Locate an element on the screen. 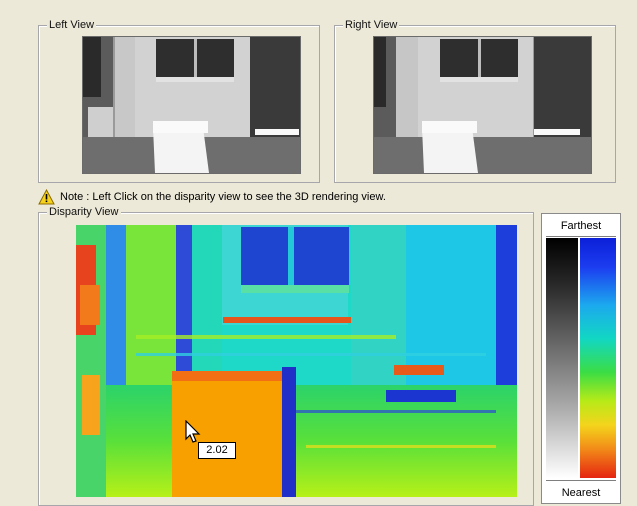  left-camera-image is located at coordinates (191, 105).